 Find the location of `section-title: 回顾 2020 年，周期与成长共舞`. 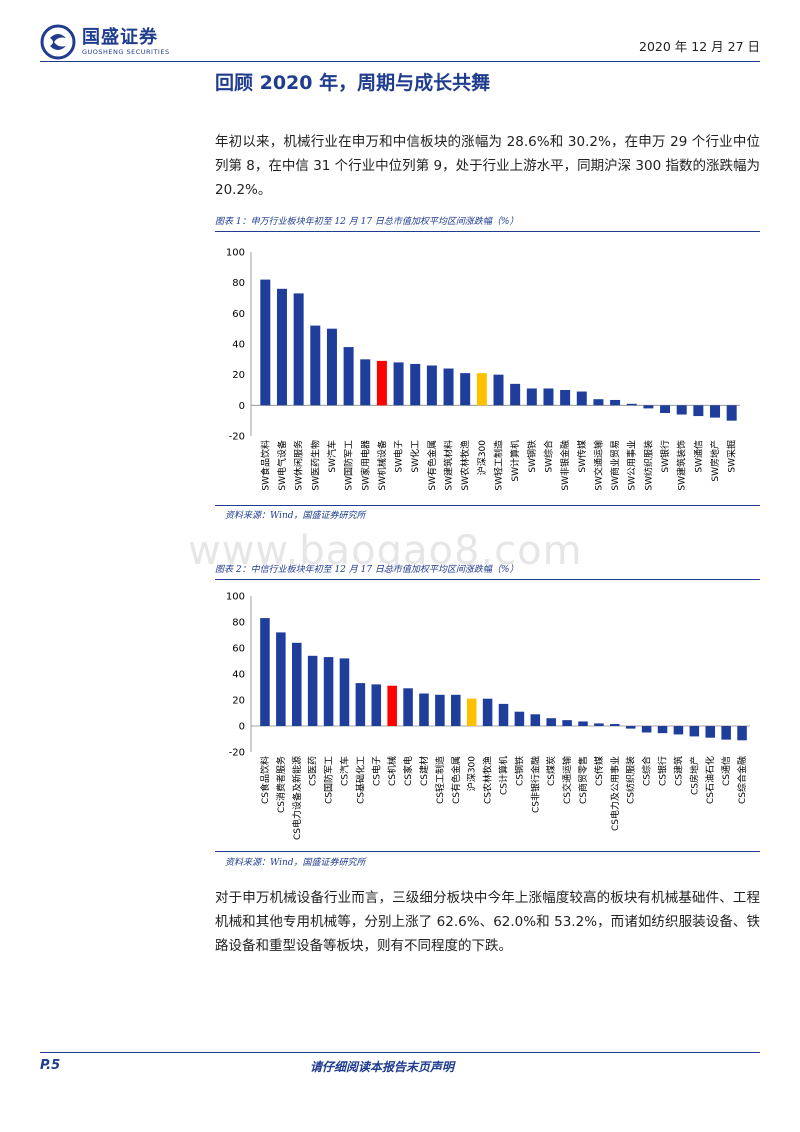

section-title: 回顾 2020 年，周期与成长共舞 is located at coordinates (353, 83).